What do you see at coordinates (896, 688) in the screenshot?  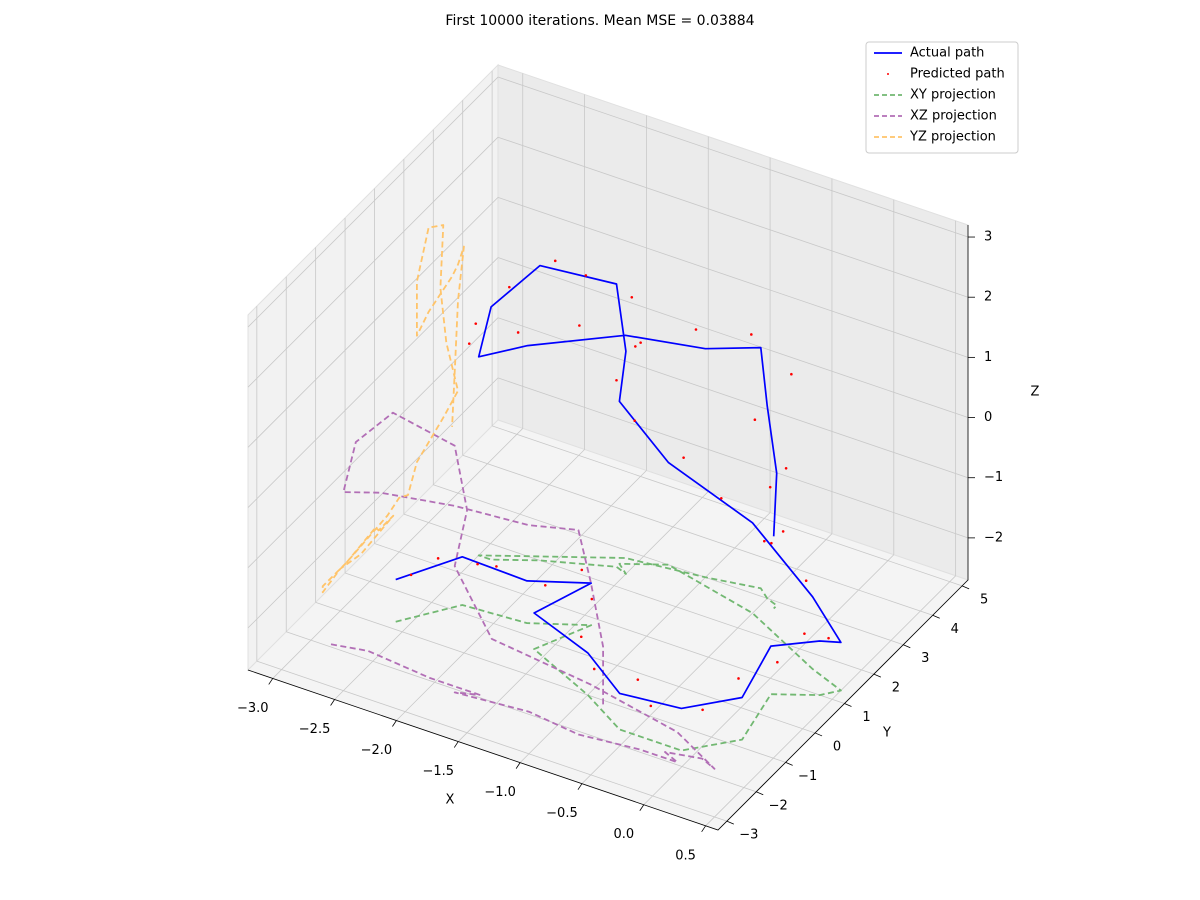 I see `y-tick-label: 2` at bounding box center [896, 688].